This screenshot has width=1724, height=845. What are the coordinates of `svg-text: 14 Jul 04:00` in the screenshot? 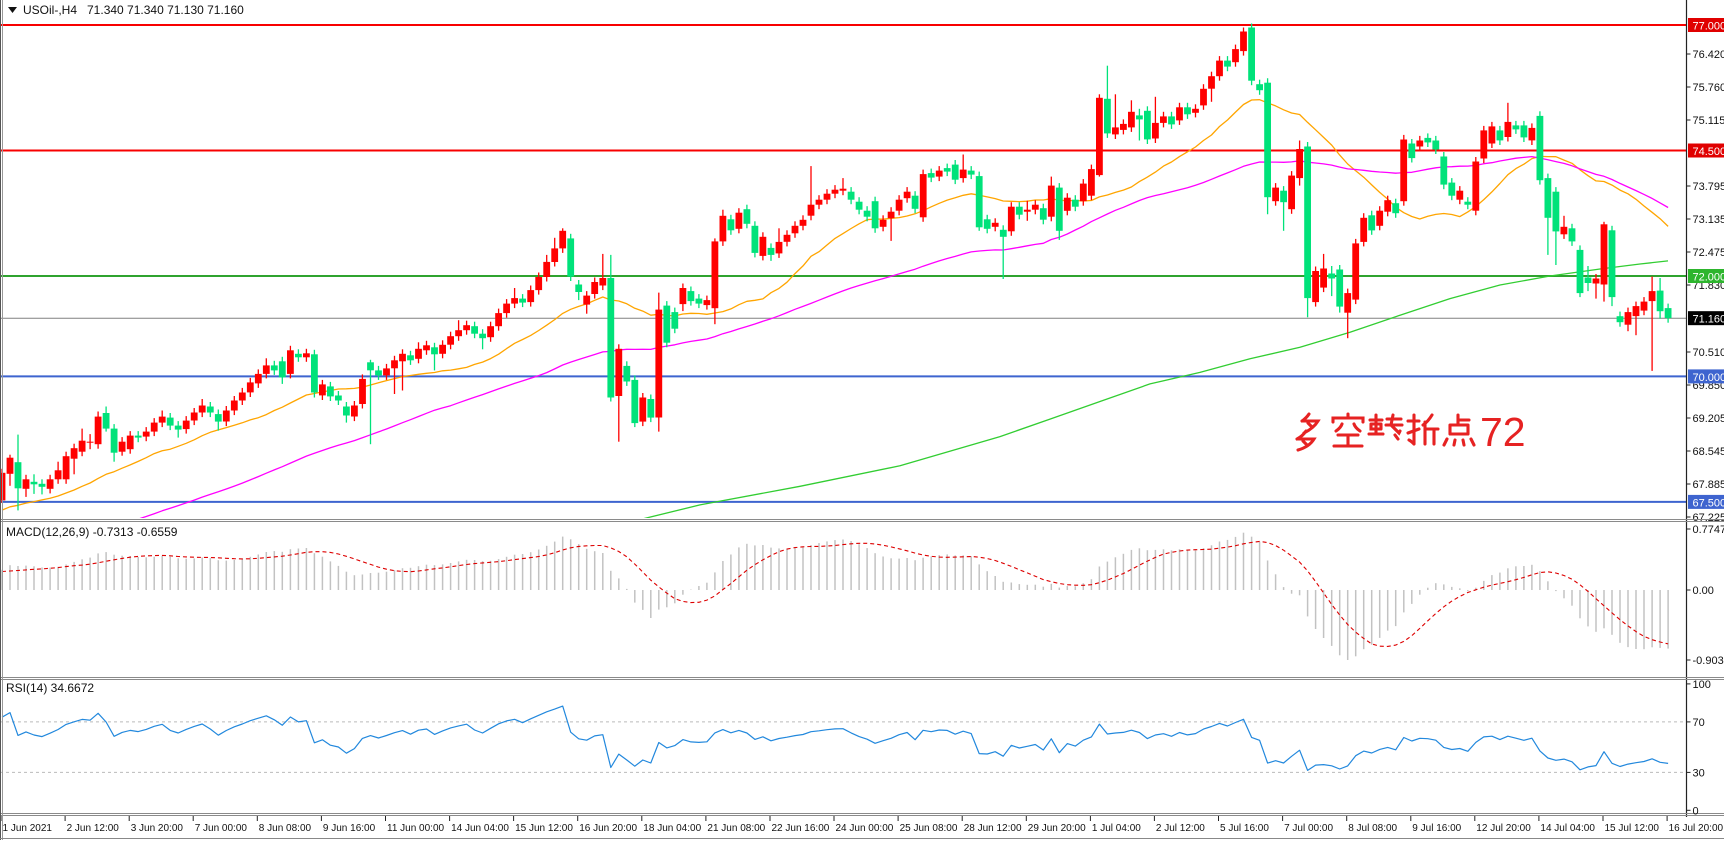 It's located at (1567, 828).